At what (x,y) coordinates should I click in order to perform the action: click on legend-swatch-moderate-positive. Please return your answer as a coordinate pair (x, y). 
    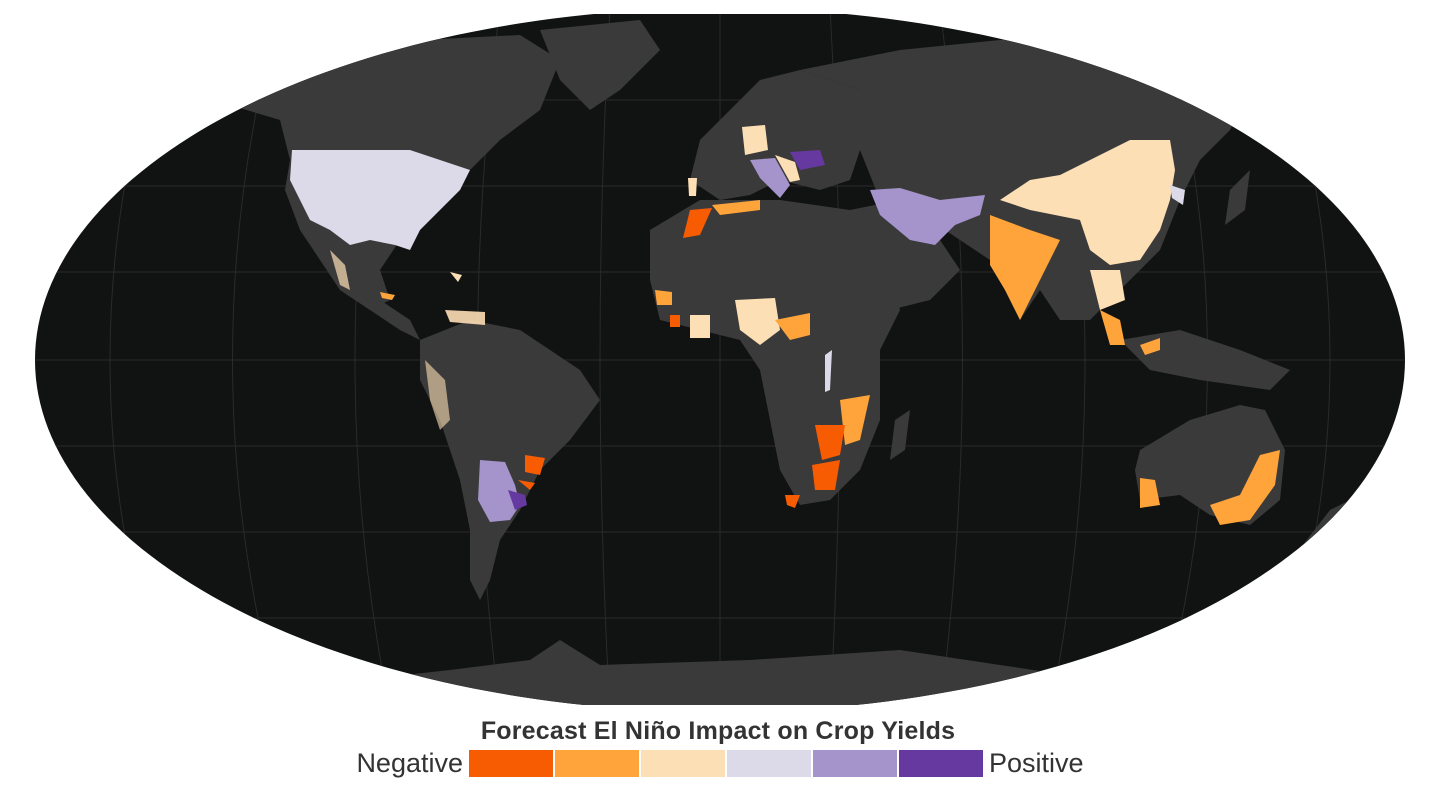
    Looking at the image, I should click on (855, 763).